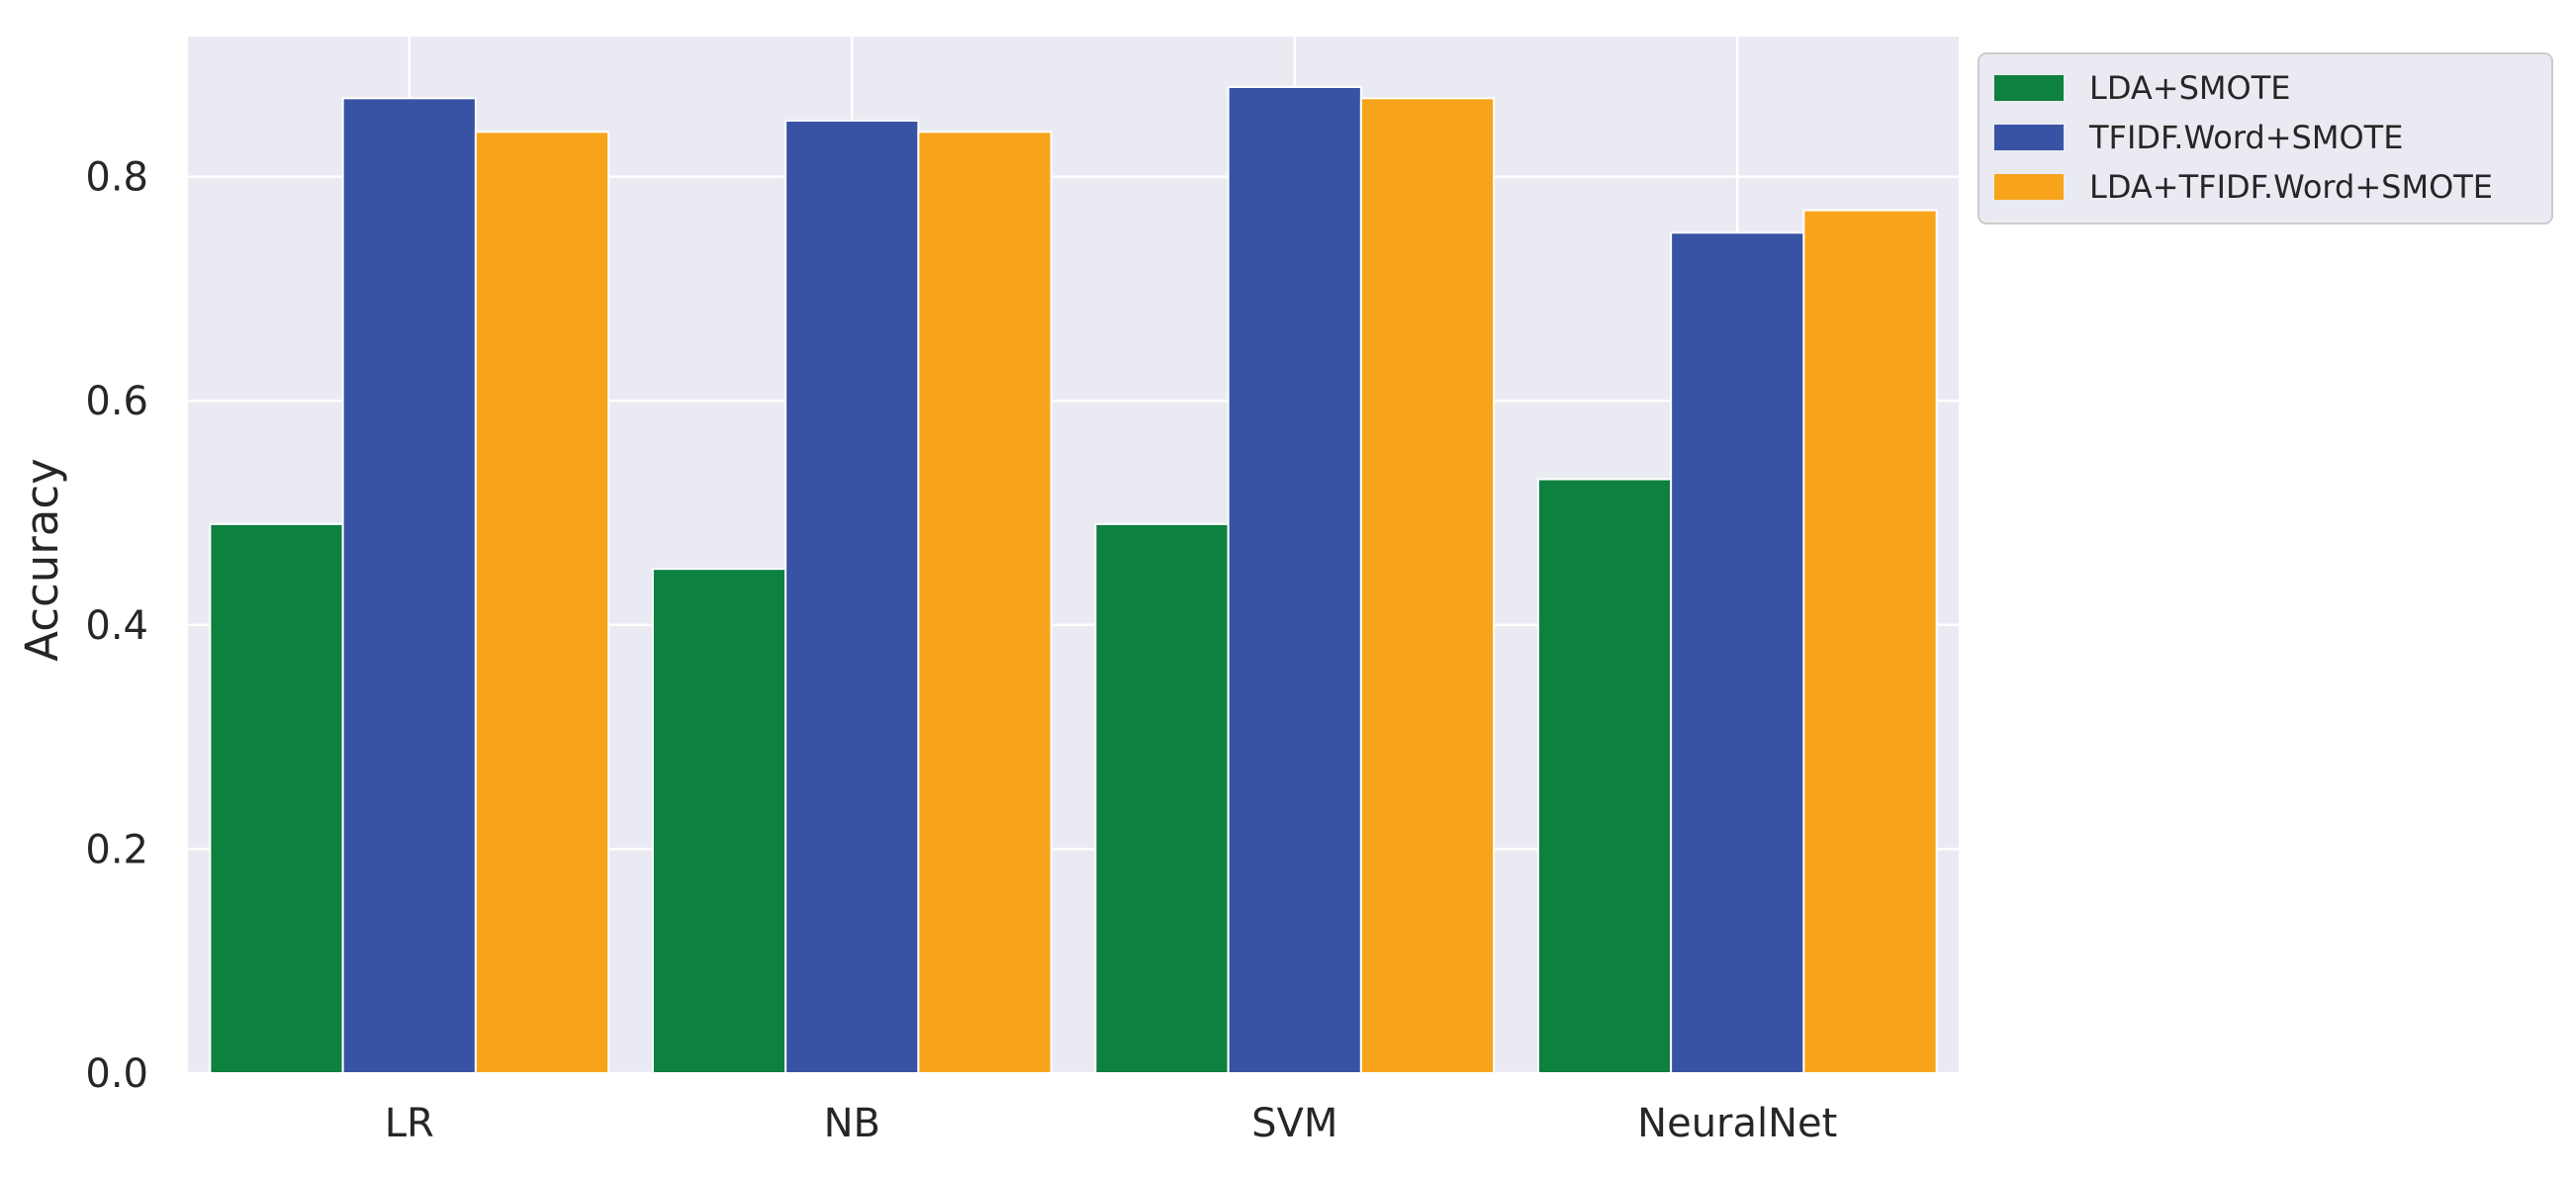  Describe the element at coordinates (117, 178) in the screenshot. I see `y-tick-label: 0.8` at that location.